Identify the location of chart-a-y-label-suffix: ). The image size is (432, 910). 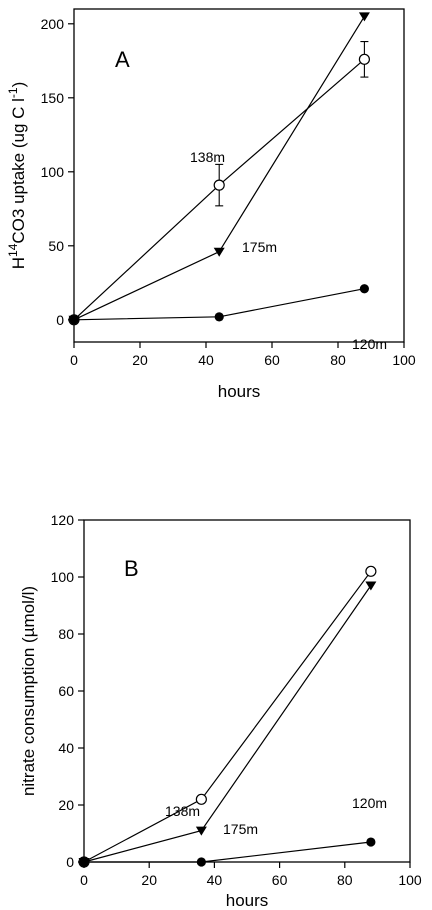
(18, 85).